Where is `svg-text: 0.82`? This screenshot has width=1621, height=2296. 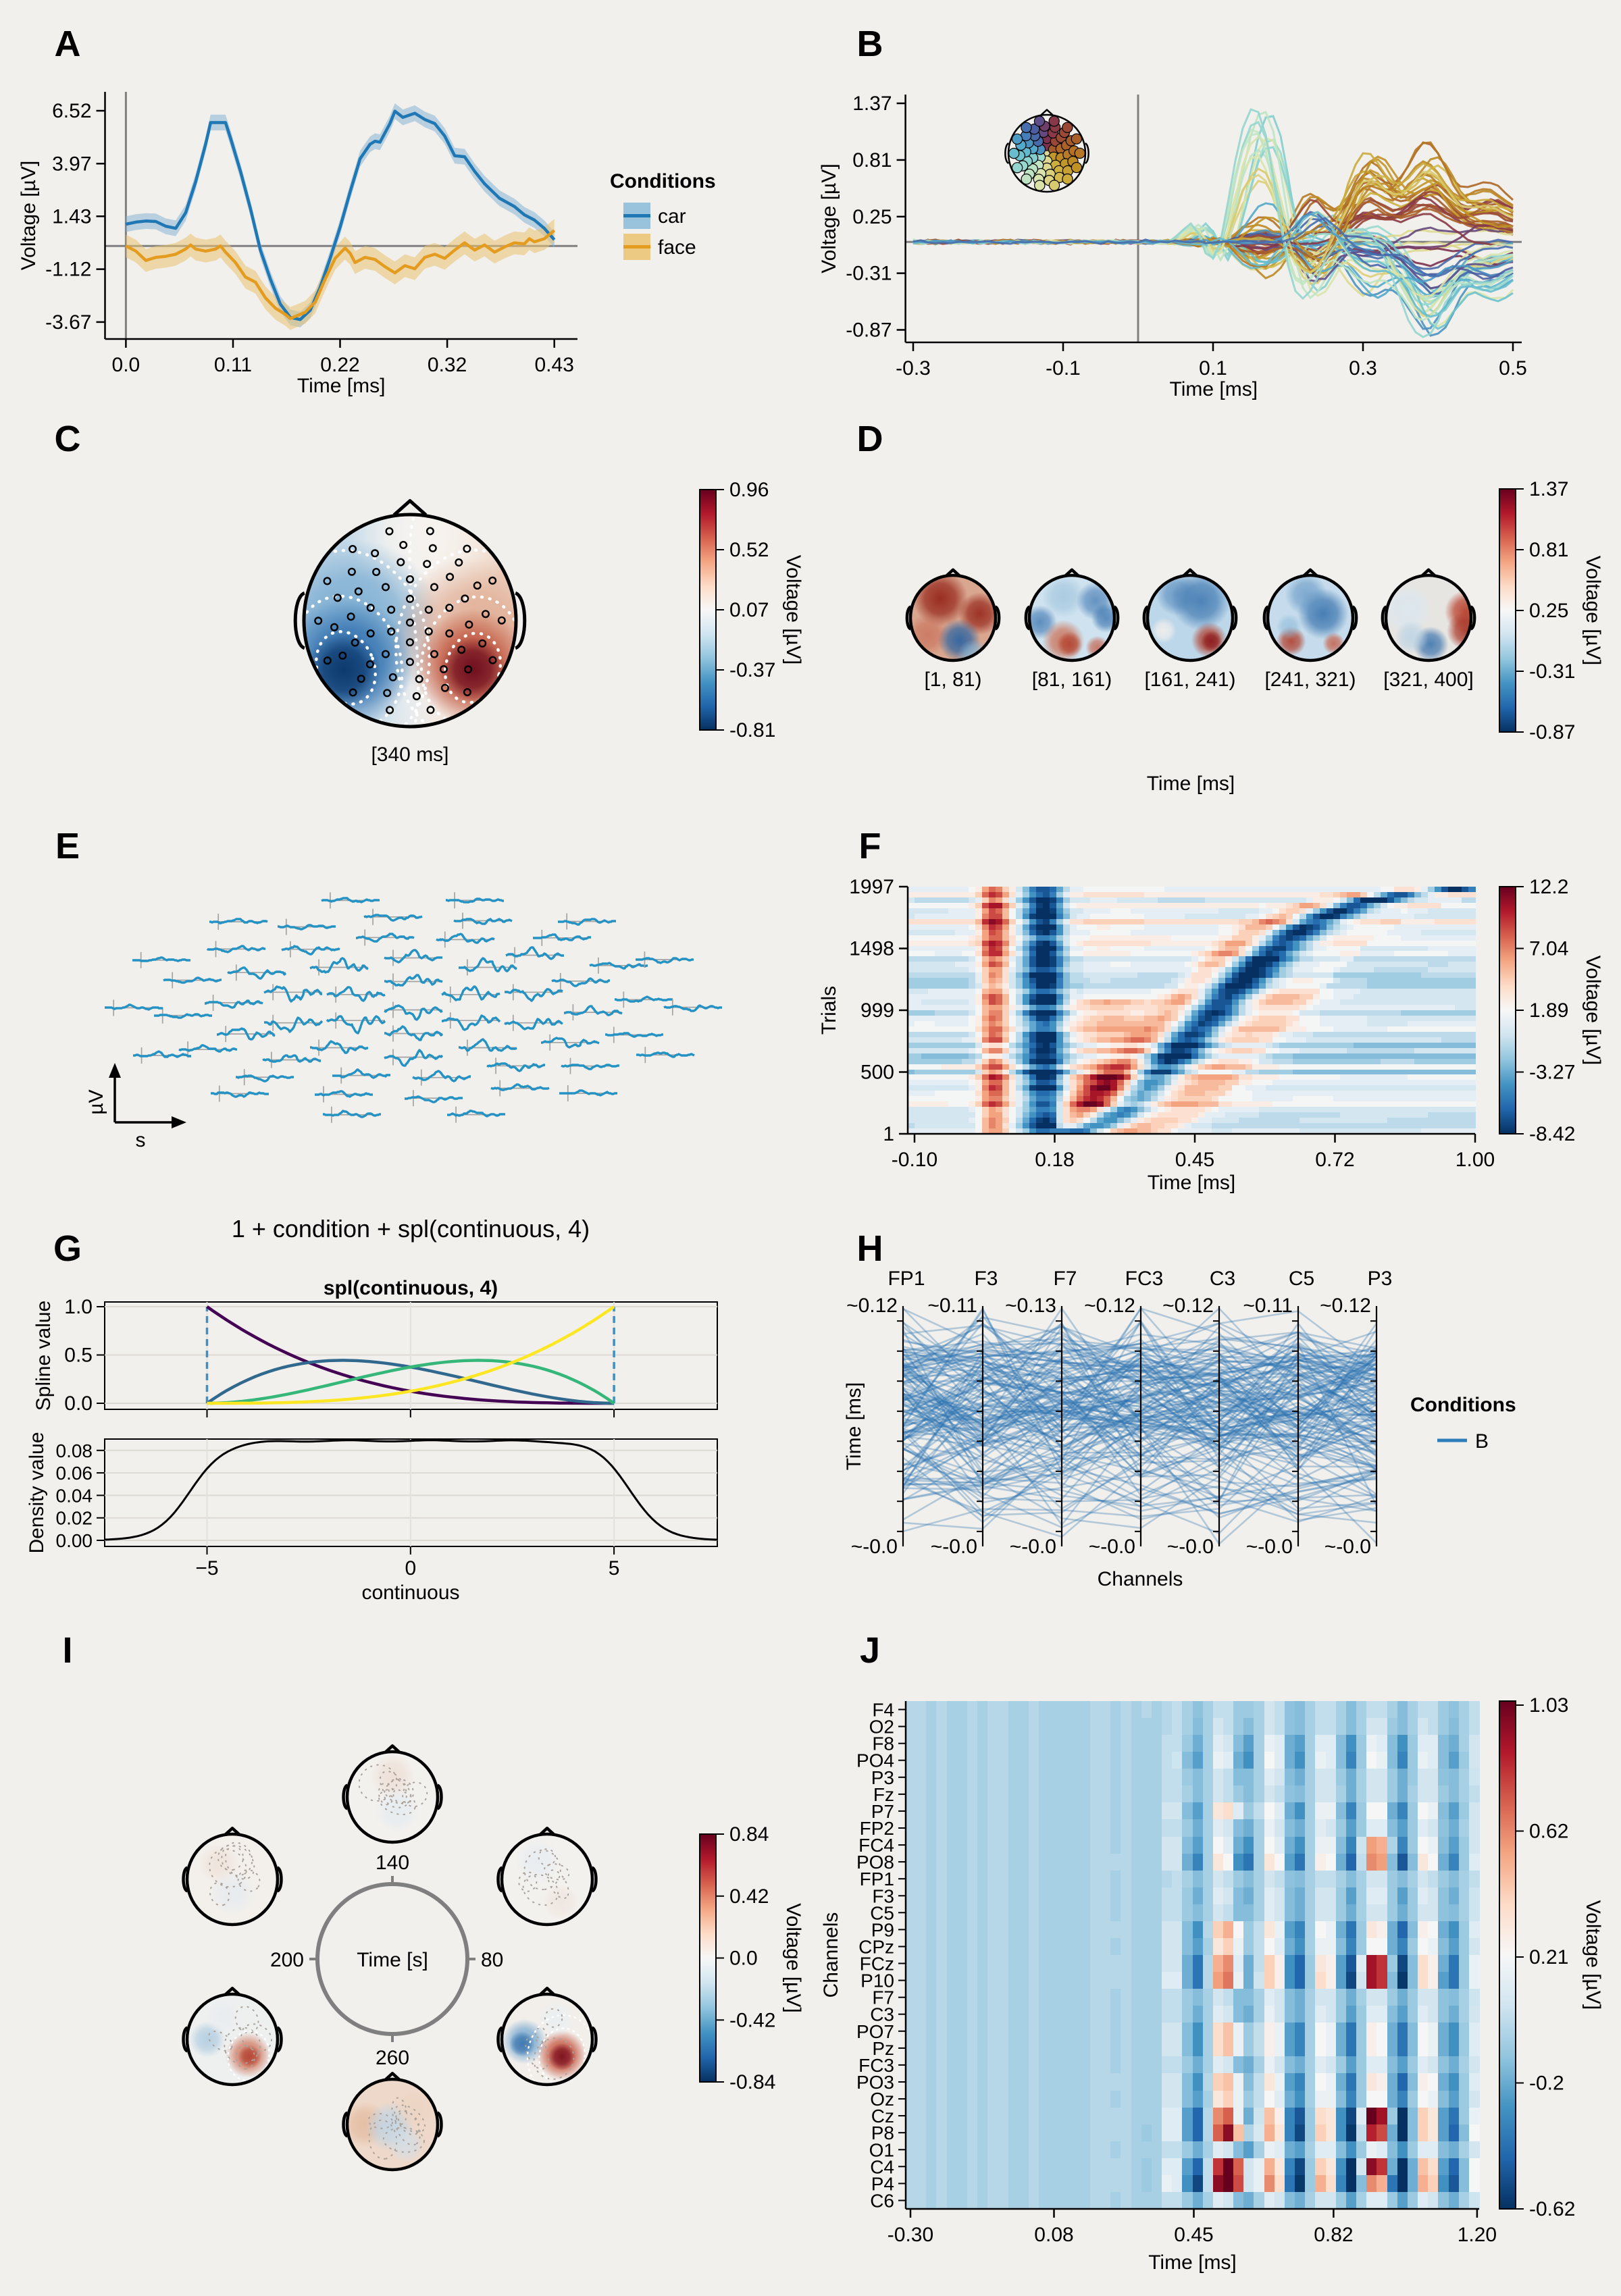
svg-text: 0.82 is located at coordinates (1333, 2235).